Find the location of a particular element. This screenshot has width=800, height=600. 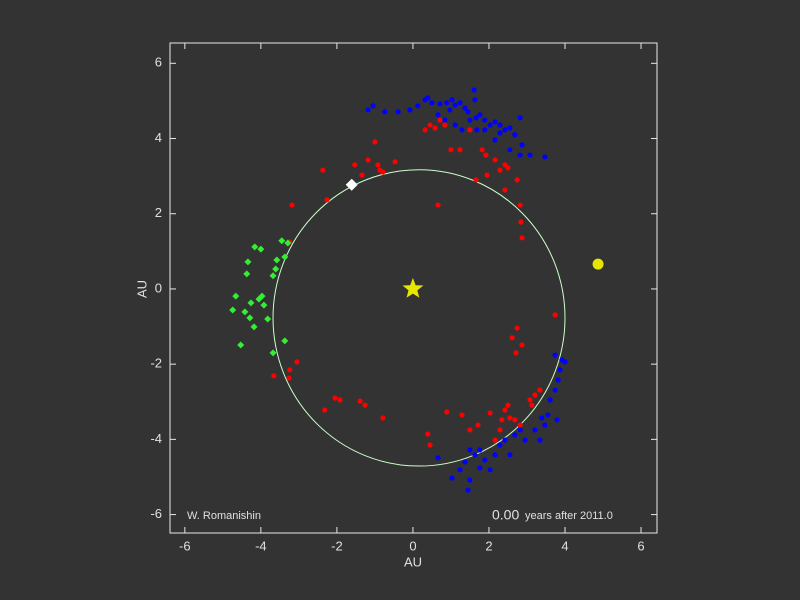

x-tick-label: 2 is located at coordinates (488, 545).